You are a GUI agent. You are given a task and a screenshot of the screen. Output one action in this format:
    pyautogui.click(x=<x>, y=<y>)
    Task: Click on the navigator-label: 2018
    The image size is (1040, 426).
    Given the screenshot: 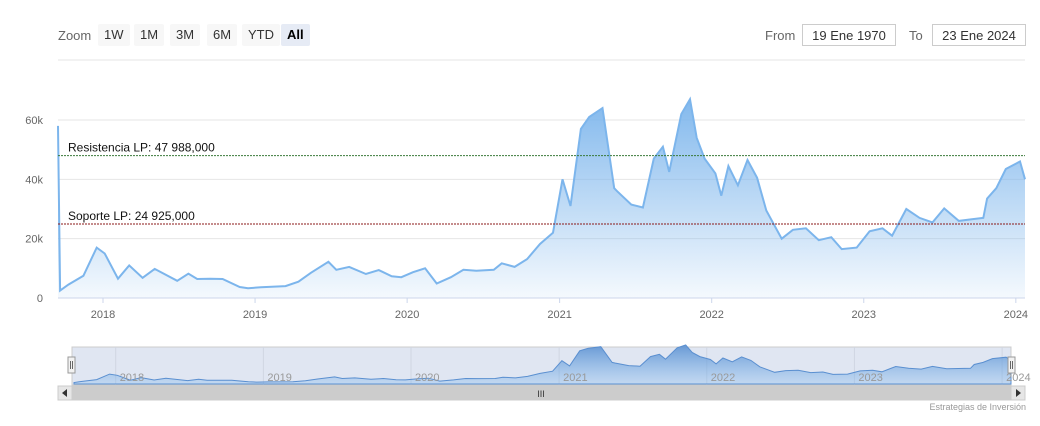 What is the action you would take?
    pyautogui.click(x=132, y=378)
    